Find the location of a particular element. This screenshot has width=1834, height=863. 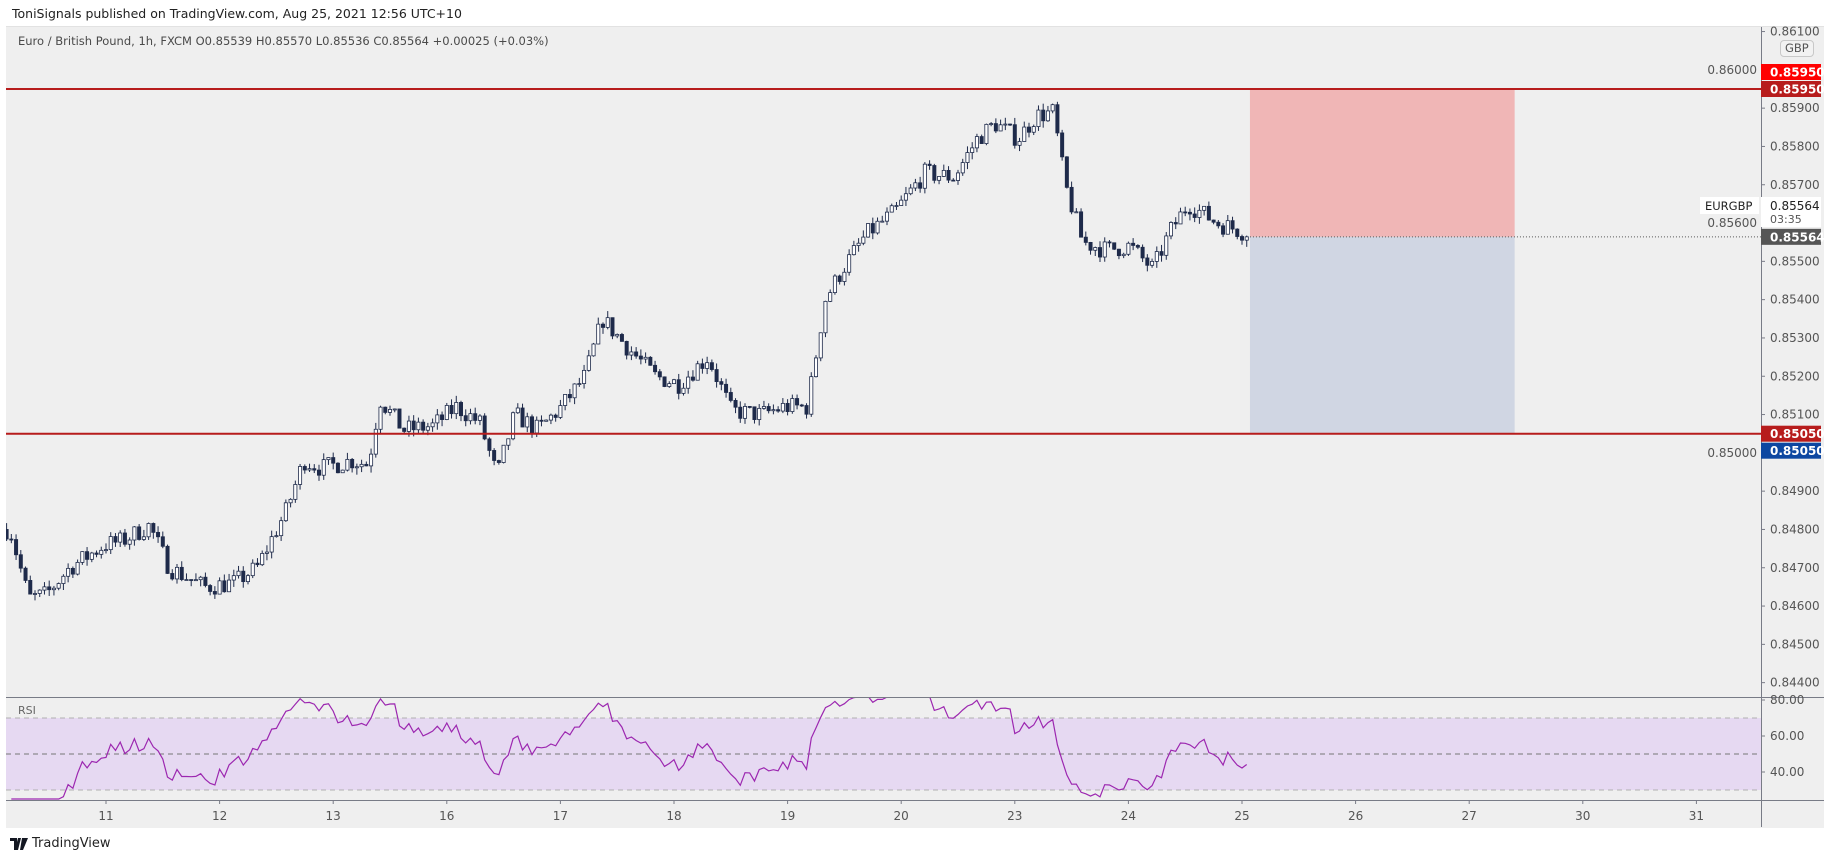

rsi-label: RSI is located at coordinates (27, 710).